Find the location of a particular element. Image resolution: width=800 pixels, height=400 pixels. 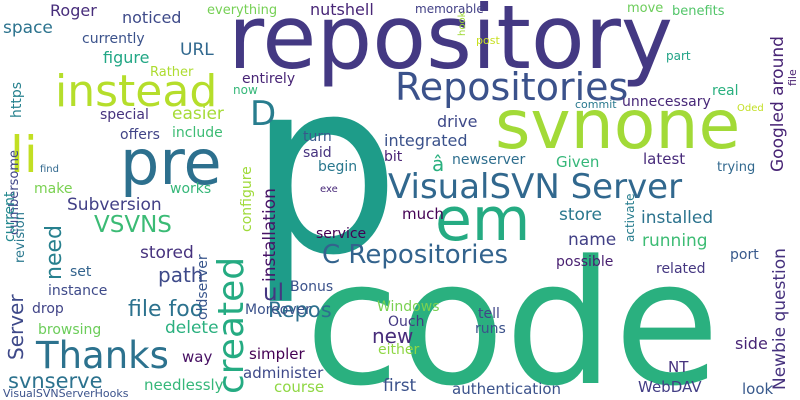

word-newbie-question: Newbie question is located at coordinates (780, 319).